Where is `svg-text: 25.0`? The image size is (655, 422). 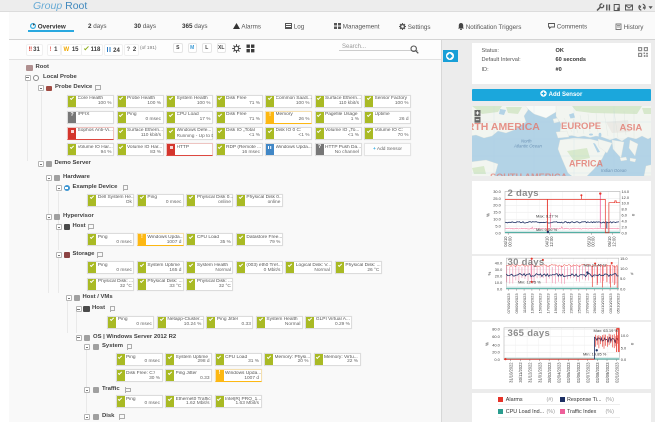
svg-text: 25.0 is located at coordinates (497, 198).